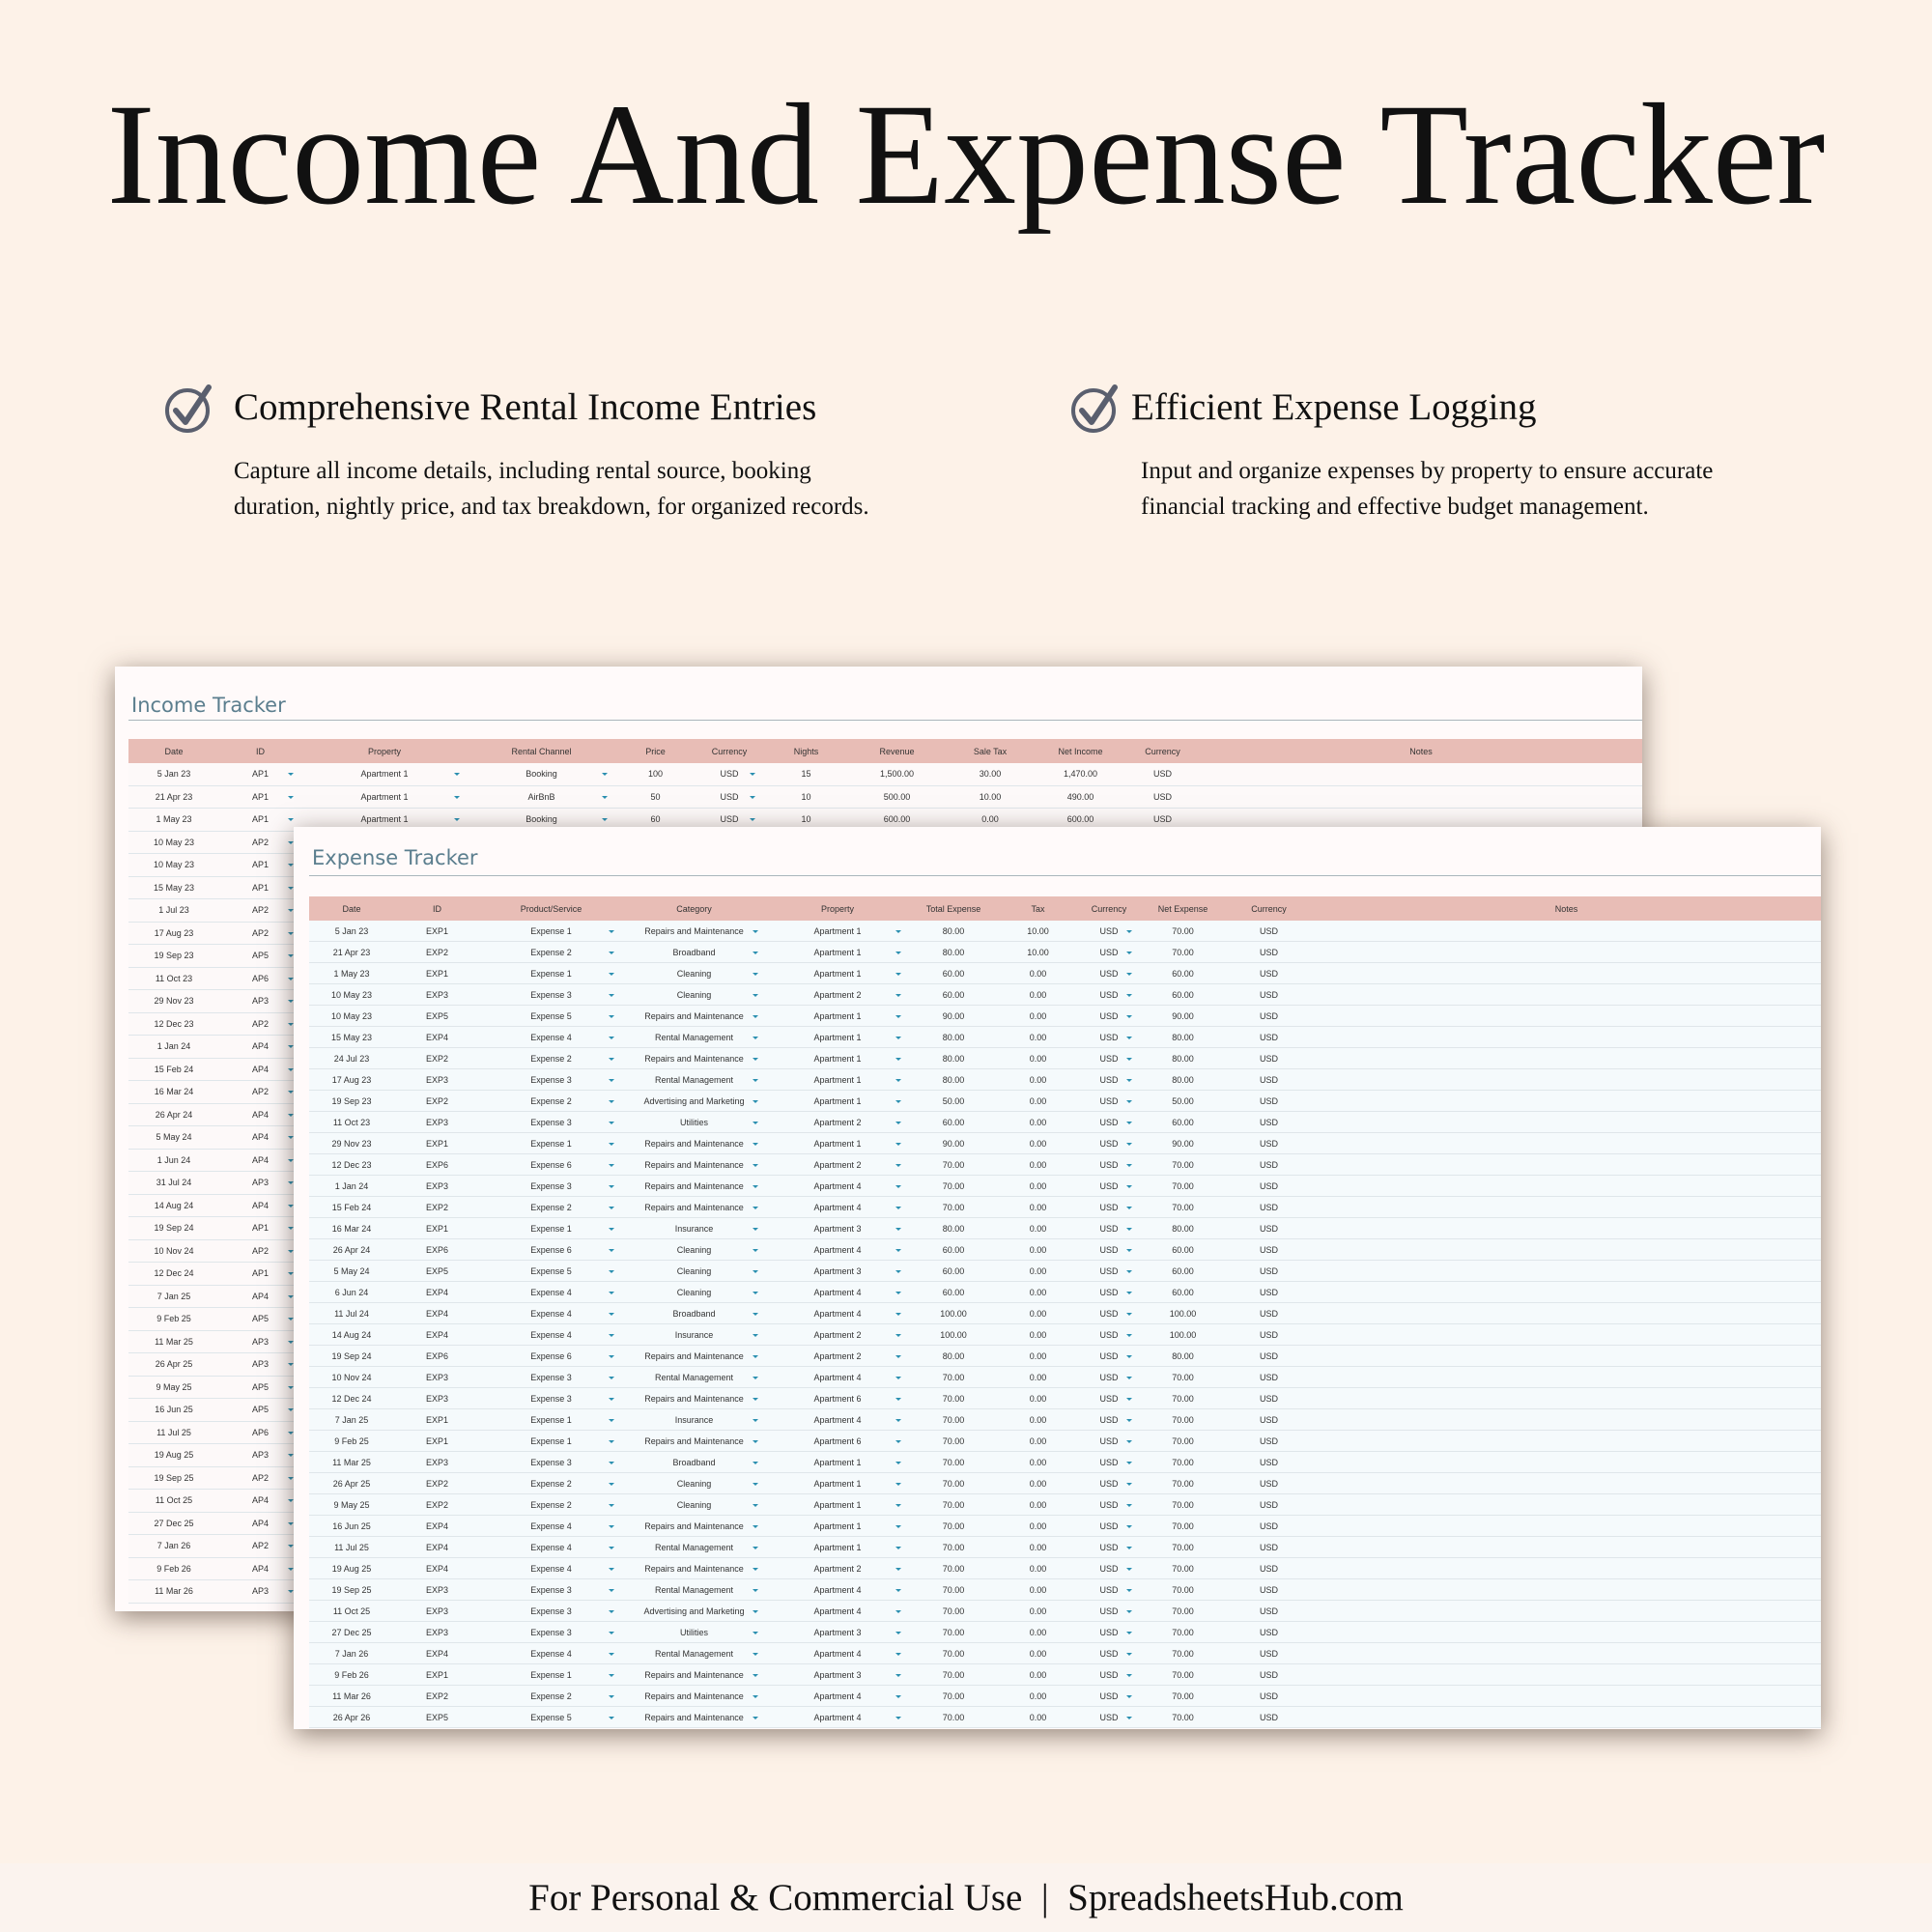 The height and width of the screenshot is (1932, 1932). I want to click on table-cell: 19 Sep 24, so click(351, 1356).